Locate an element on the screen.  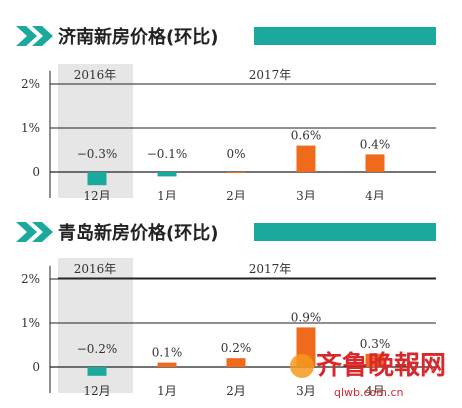
data-label: 0.1% is located at coordinates (167, 353).